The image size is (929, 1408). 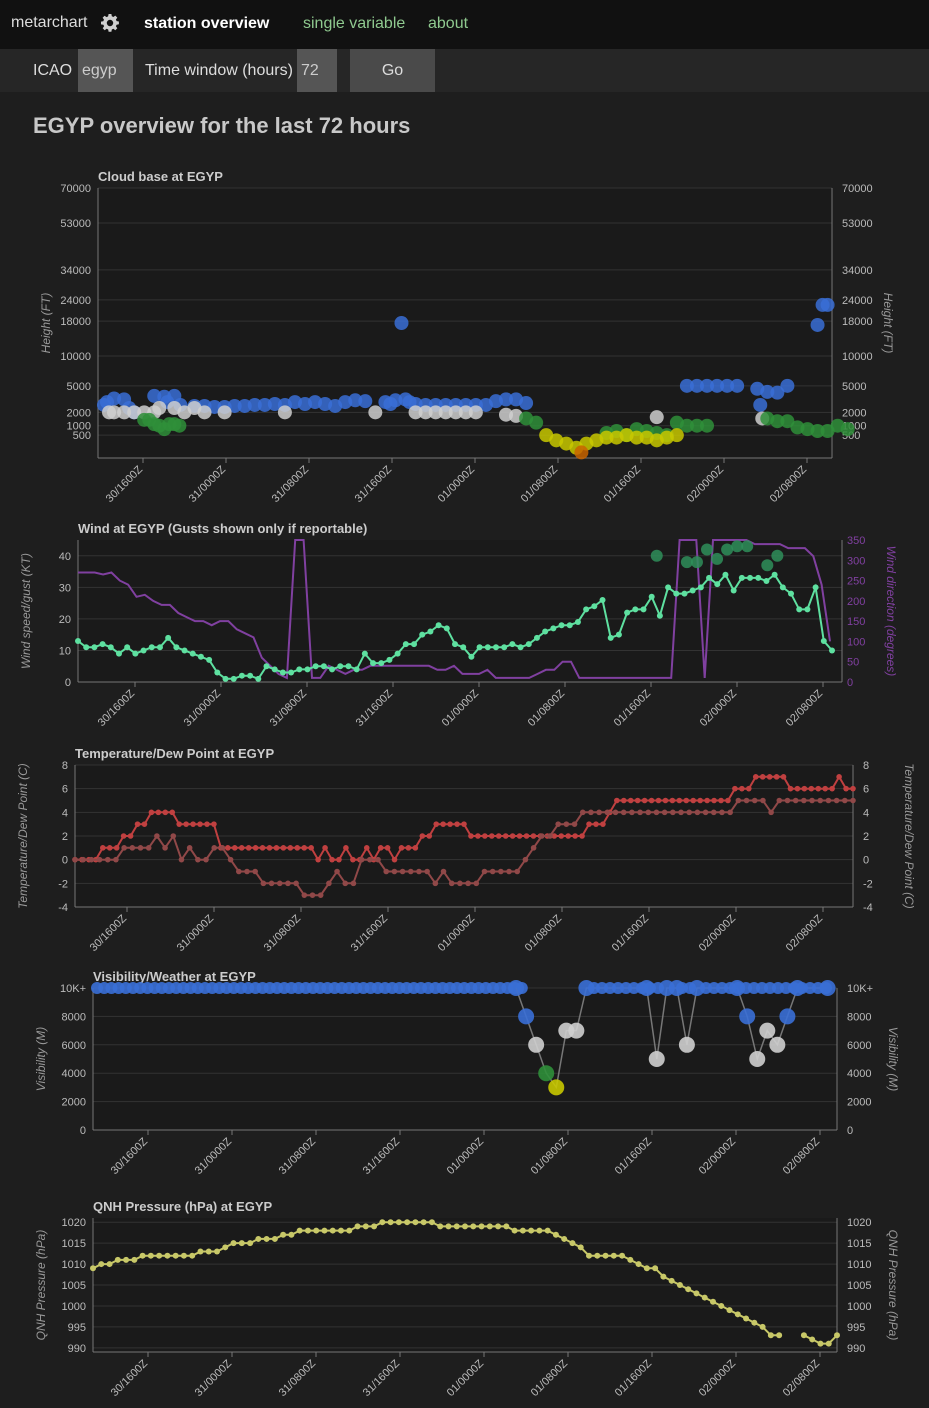 What do you see at coordinates (859, 1017) in the screenshot?
I see `y-right-tick-label: 8000` at bounding box center [859, 1017].